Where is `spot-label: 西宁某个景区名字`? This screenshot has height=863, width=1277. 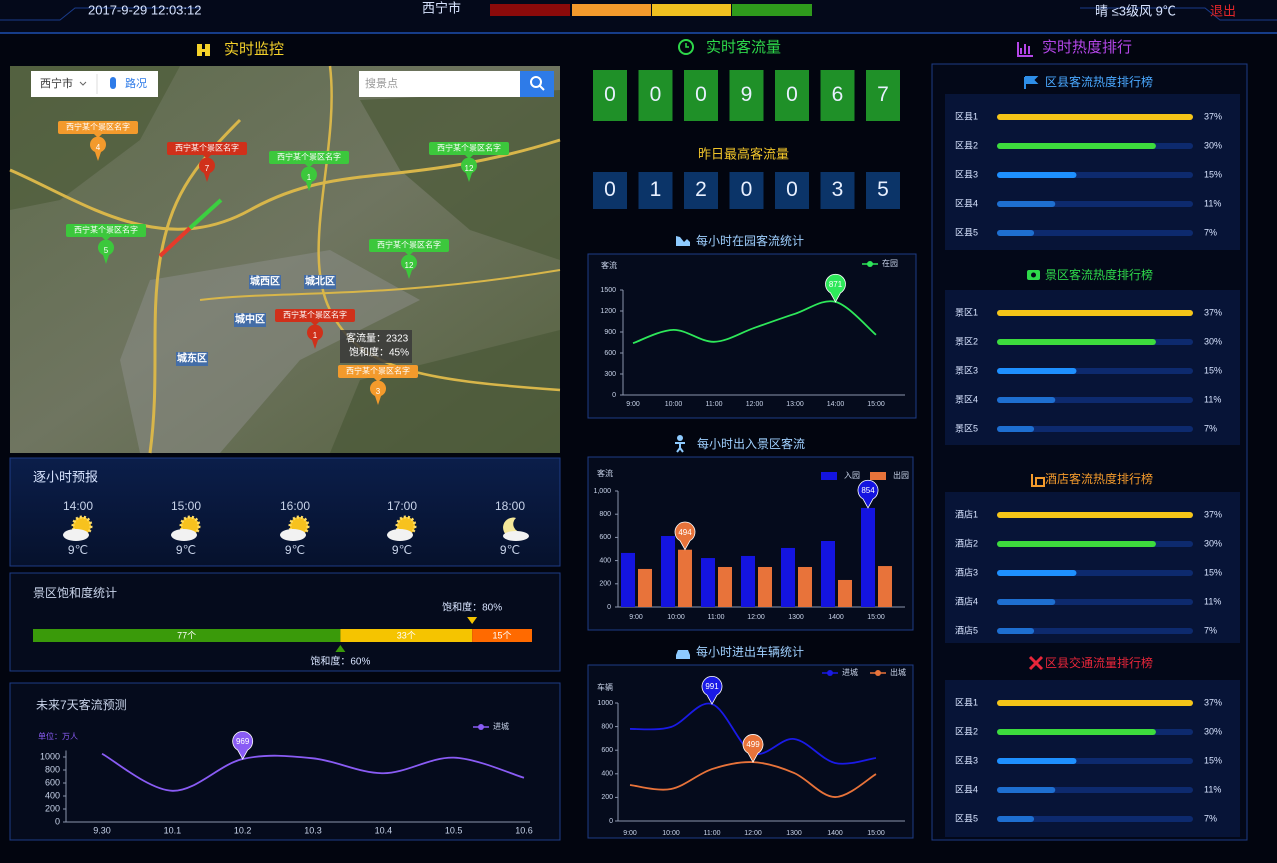
spot-label: 西宁某个景区名字 is located at coordinates (409, 245).